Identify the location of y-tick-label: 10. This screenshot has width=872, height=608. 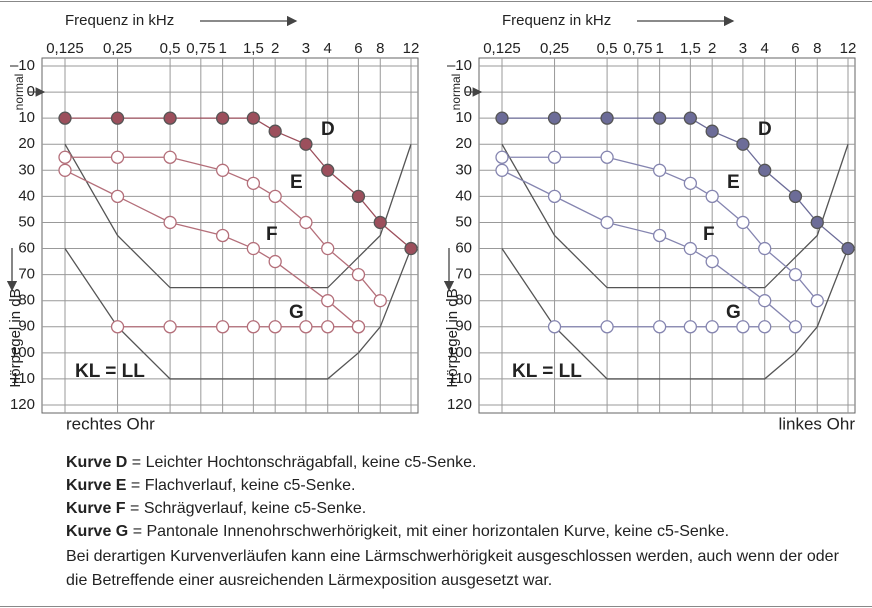
(463, 117).